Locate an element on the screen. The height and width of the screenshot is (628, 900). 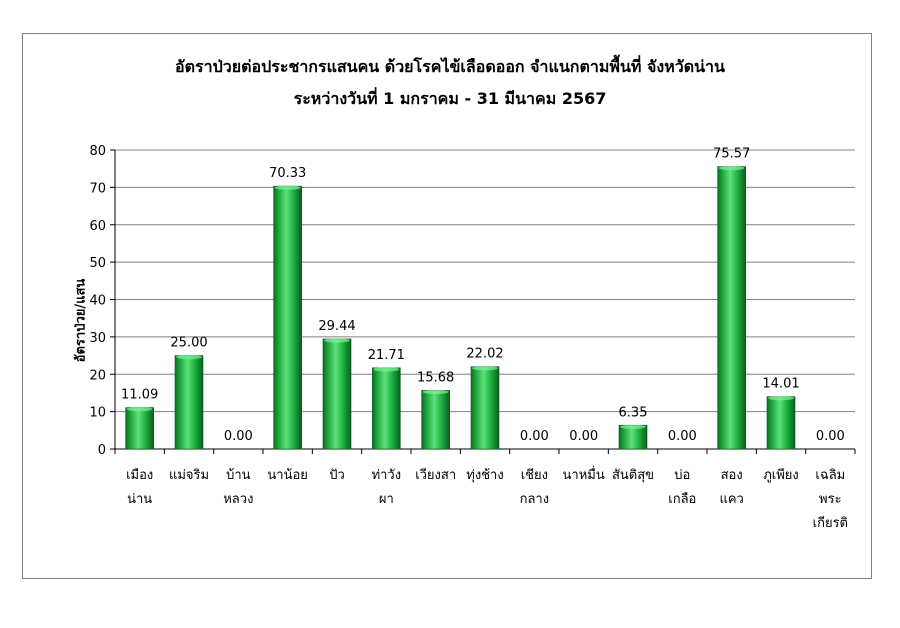
data-label: 21.71 is located at coordinates (386, 355).